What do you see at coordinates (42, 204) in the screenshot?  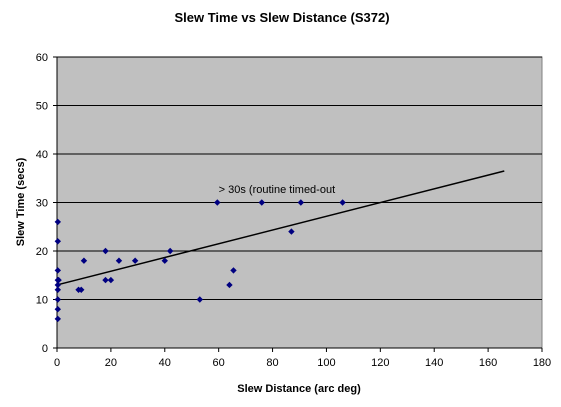 I see `y-tick-label-3: 30` at bounding box center [42, 204].